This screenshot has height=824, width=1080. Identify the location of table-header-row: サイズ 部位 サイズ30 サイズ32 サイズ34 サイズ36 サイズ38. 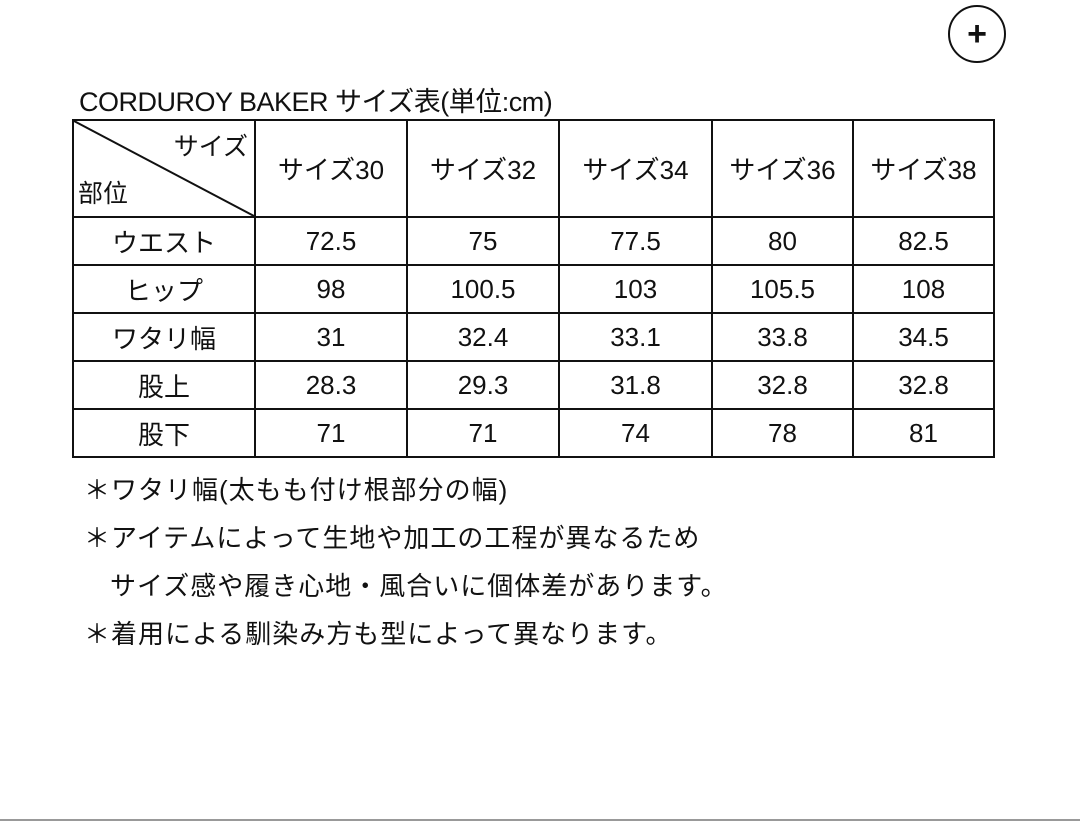
(533, 168).